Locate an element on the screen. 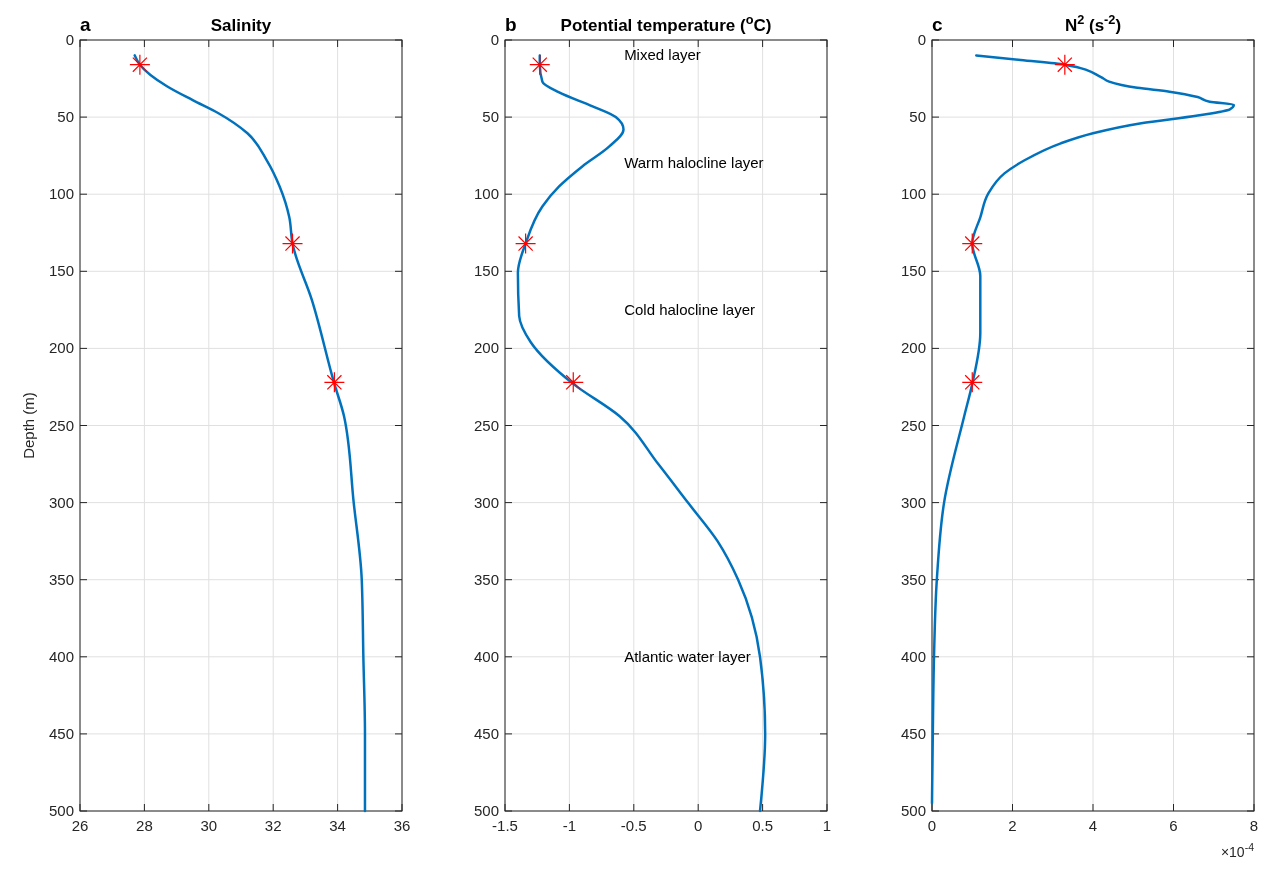  x-tick-label: 1 is located at coordinates (827, 825).